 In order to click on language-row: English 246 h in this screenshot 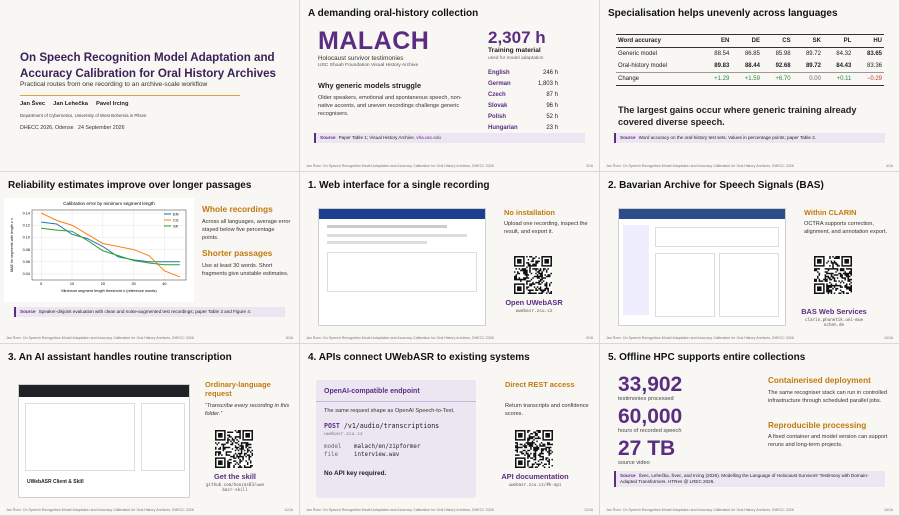, I will do `click(523, 75)`.